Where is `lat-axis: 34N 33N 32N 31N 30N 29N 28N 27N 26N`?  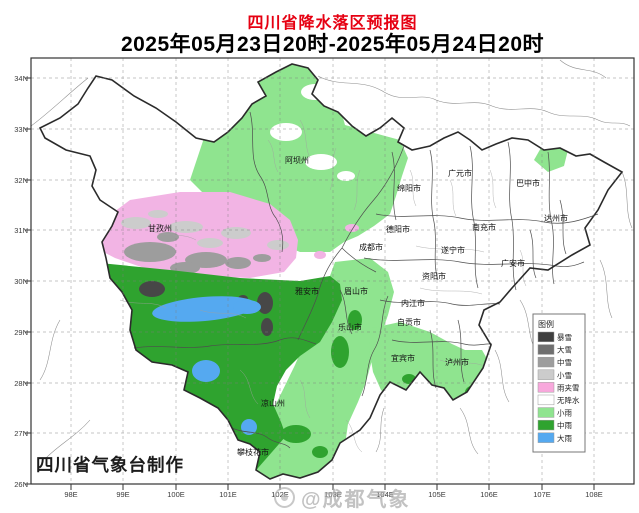 lat-axis: 34N 33N 32N 31N 30N 29N 28N 27N 26N is located at coordinates (21, 281).